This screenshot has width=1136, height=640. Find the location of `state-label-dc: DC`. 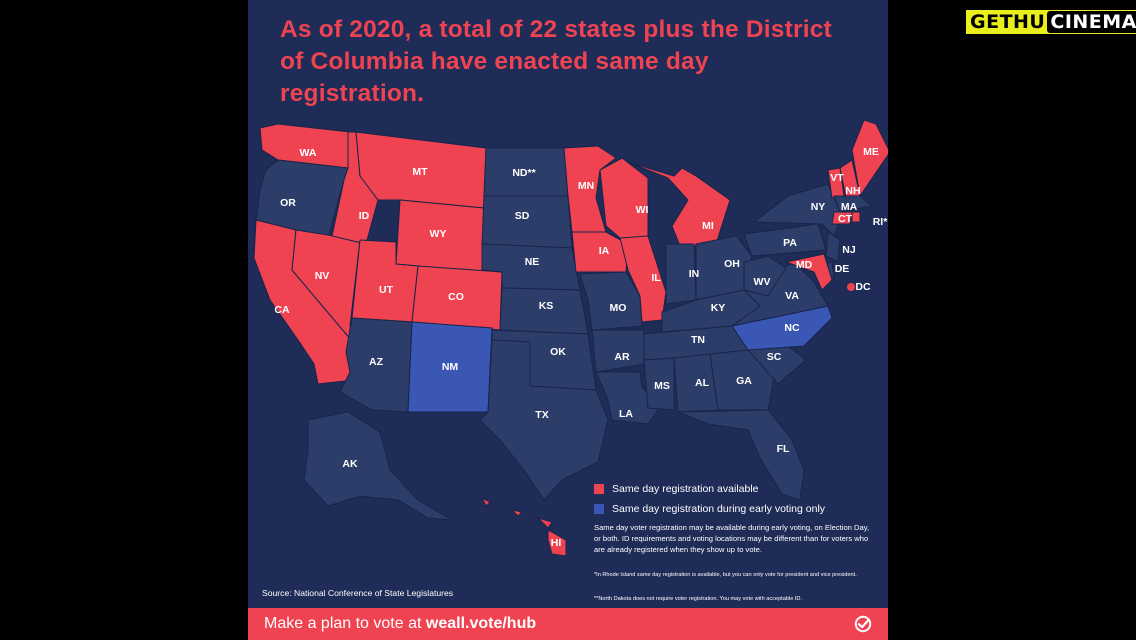

state-label-dc: DC is located at coordinates (863, 287).